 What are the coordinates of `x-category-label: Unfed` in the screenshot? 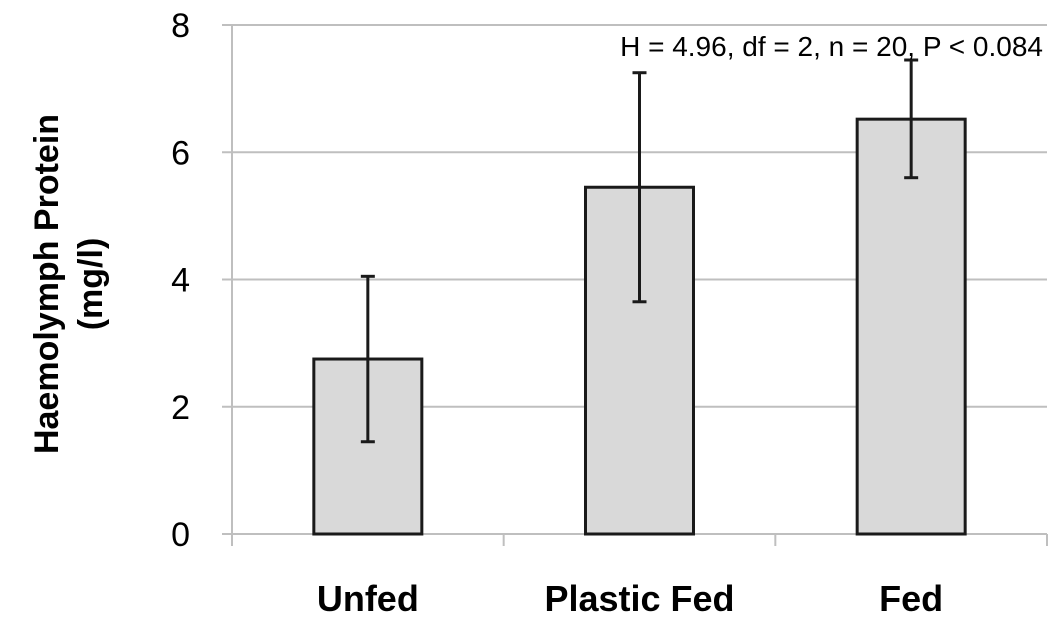 It's located at (368, 598).